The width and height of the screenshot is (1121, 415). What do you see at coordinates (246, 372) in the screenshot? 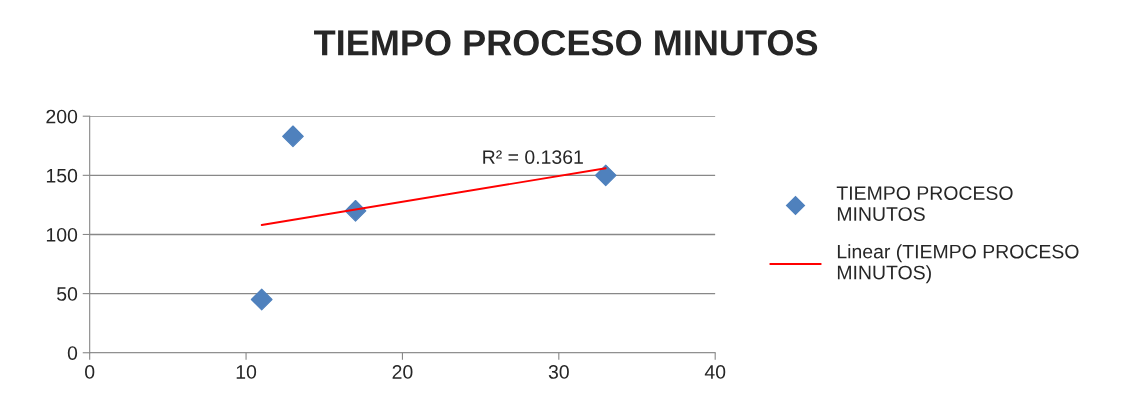
I see `x-tick-label: 10` at bounding box center [246, 372].